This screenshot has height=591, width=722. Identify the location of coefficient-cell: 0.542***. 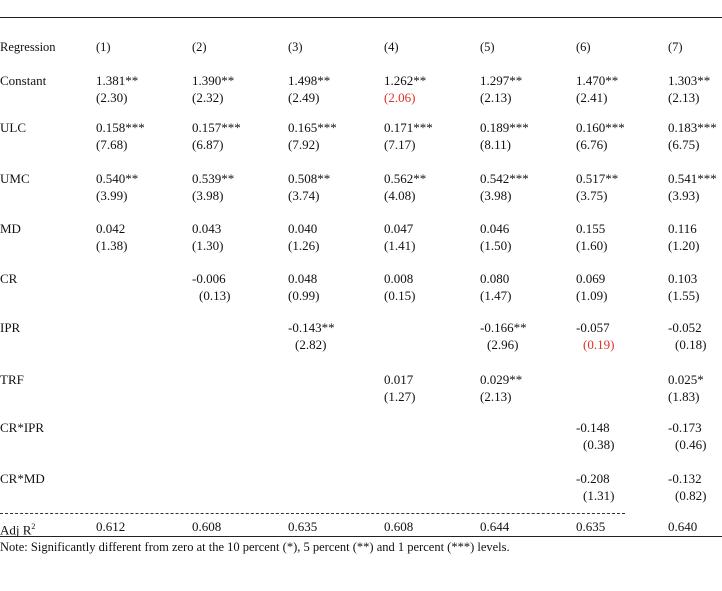
(504, 178).